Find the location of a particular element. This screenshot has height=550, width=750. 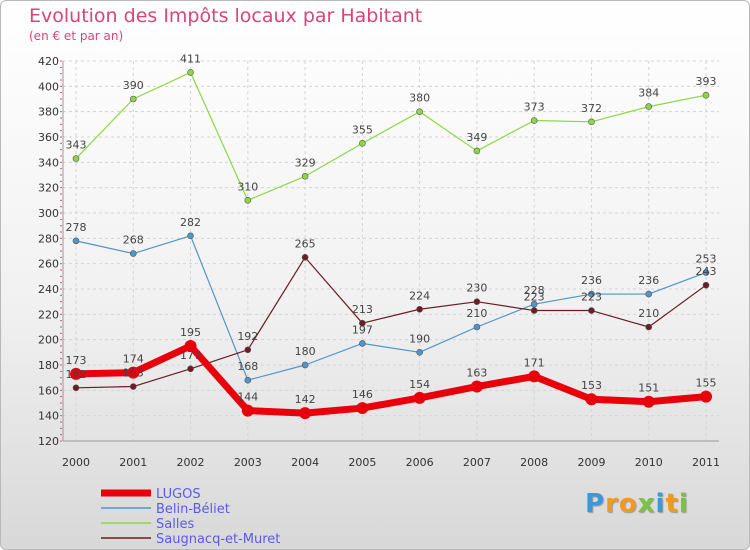

data-label: 142 is located at coordinates (305, 399).